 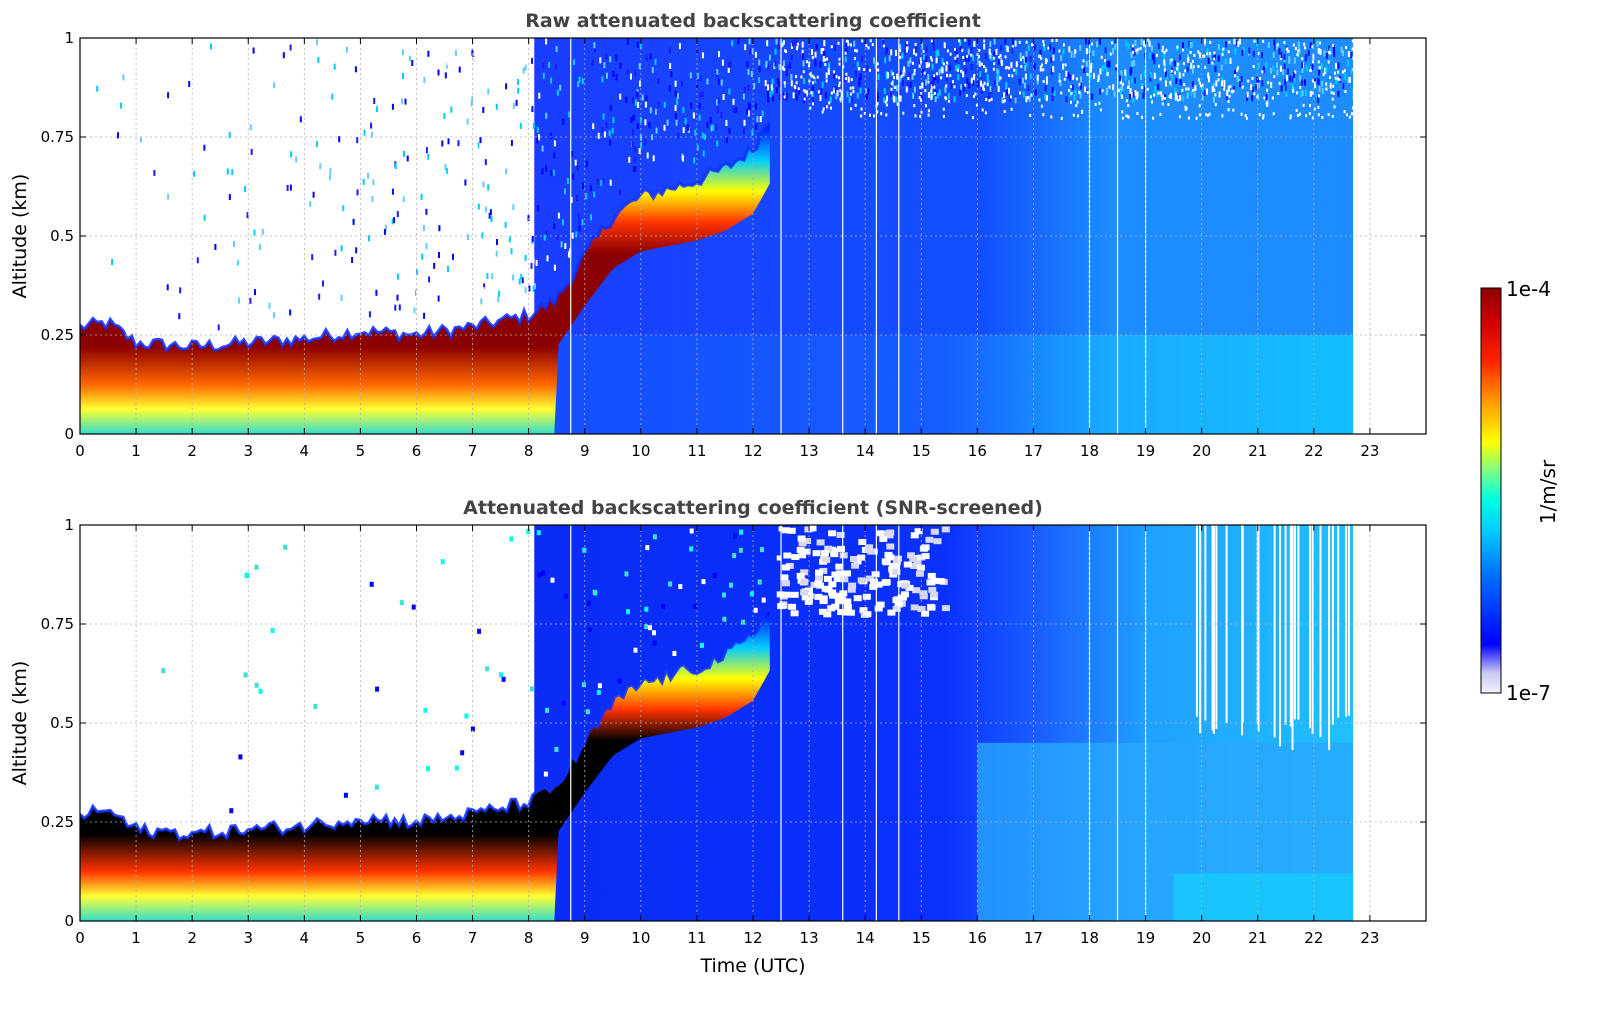 I want to click on x-tick-label: 15, so click(x=921, y=451).